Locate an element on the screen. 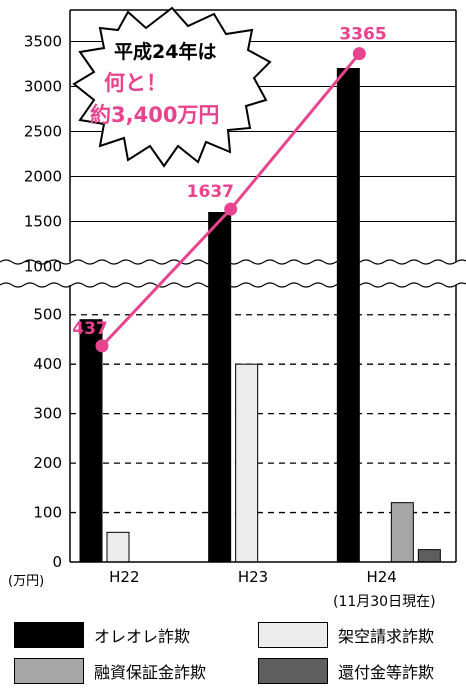 The height and width of the screenshot is (688, 466). callout-burst: 平成24年は 何と！ 約3,400万円 is located at coordinates (172, 87).